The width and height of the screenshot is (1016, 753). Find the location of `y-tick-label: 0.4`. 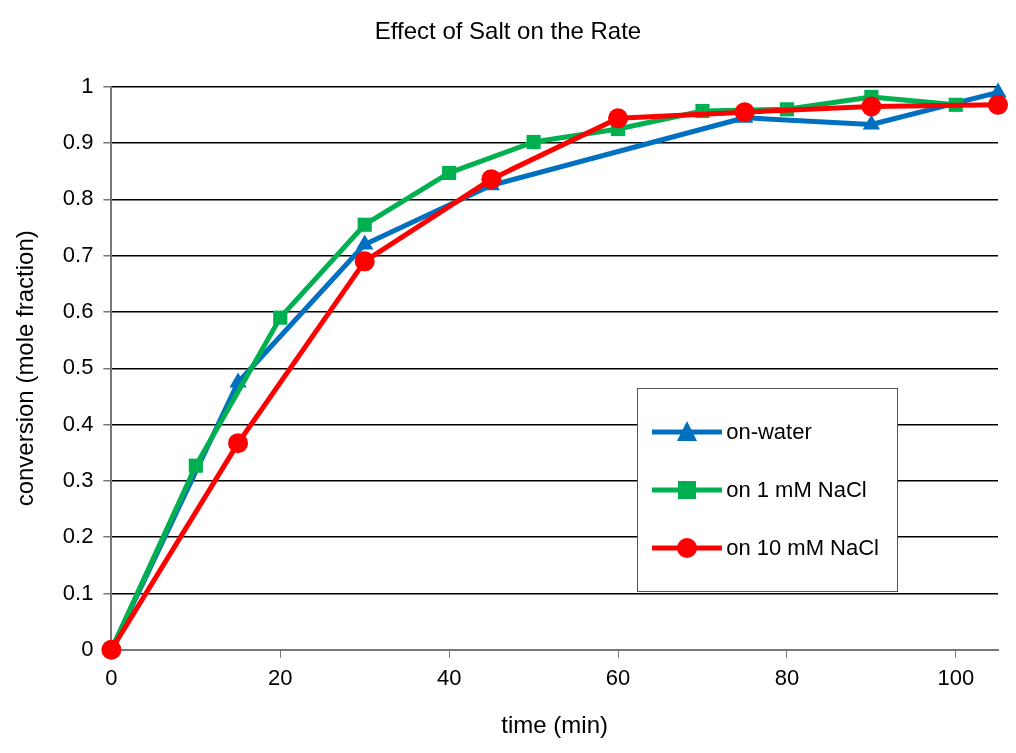

y-tick-label: 0.4 is located at coordinates (78, 423).